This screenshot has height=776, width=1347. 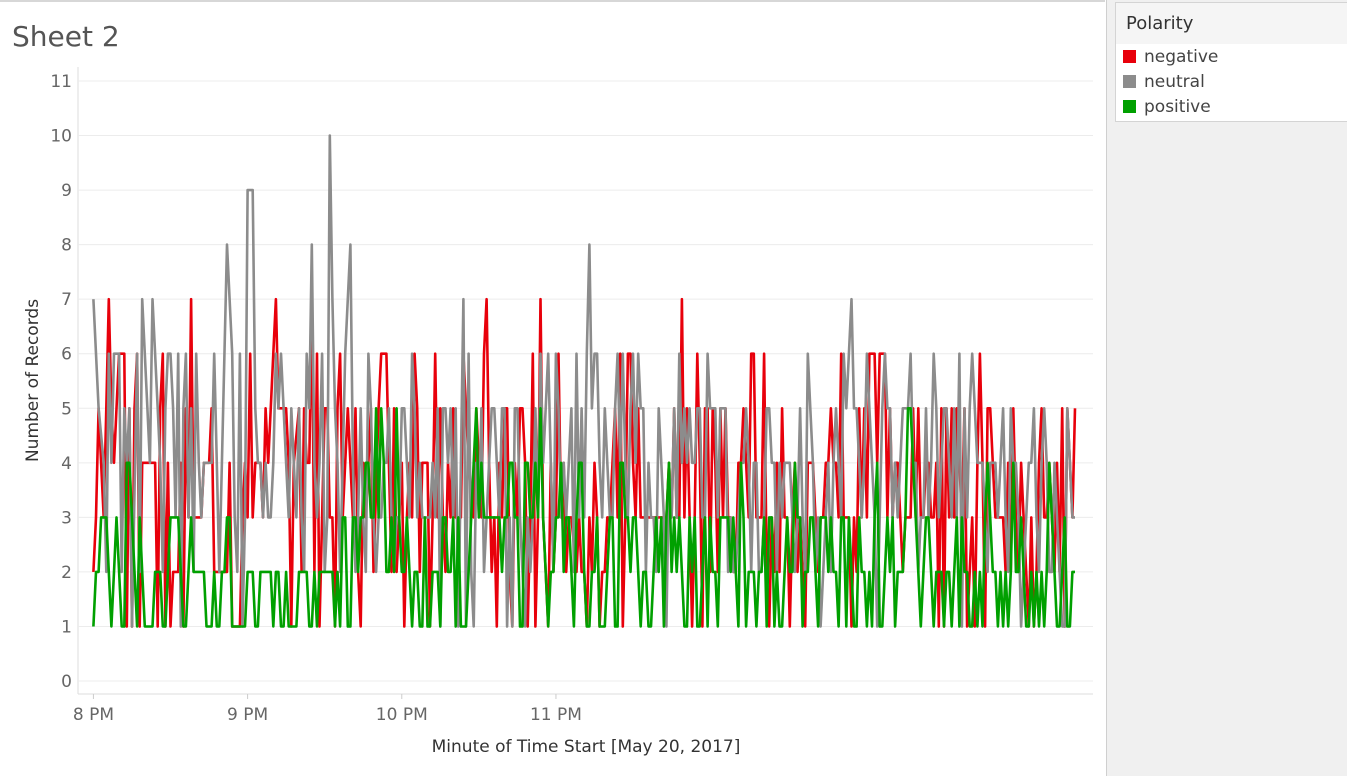 What do you see at coordinates (1129, 106) in the screenshot?
I see `legend-swatch-positive` at bounding box center [1129, 106].